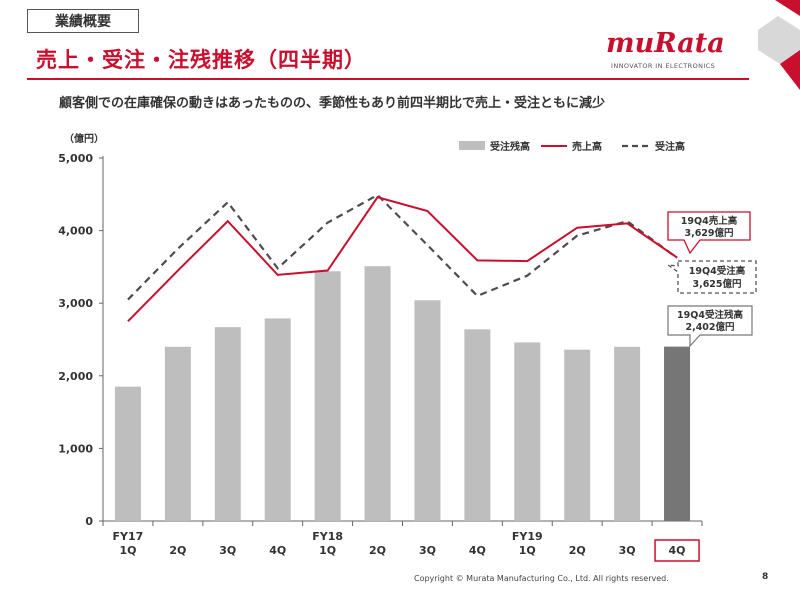  Describe the element at coordinates (75, 376) in the screenshot. I see `y-tick-label: 2,000` at that location.